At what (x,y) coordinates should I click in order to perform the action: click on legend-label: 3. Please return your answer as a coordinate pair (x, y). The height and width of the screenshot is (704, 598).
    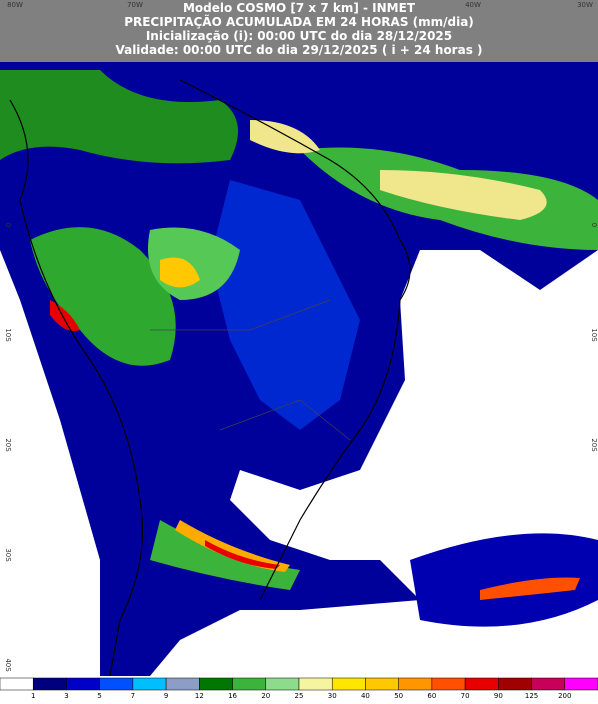
    Looking at the image, I should click on (66, 696).